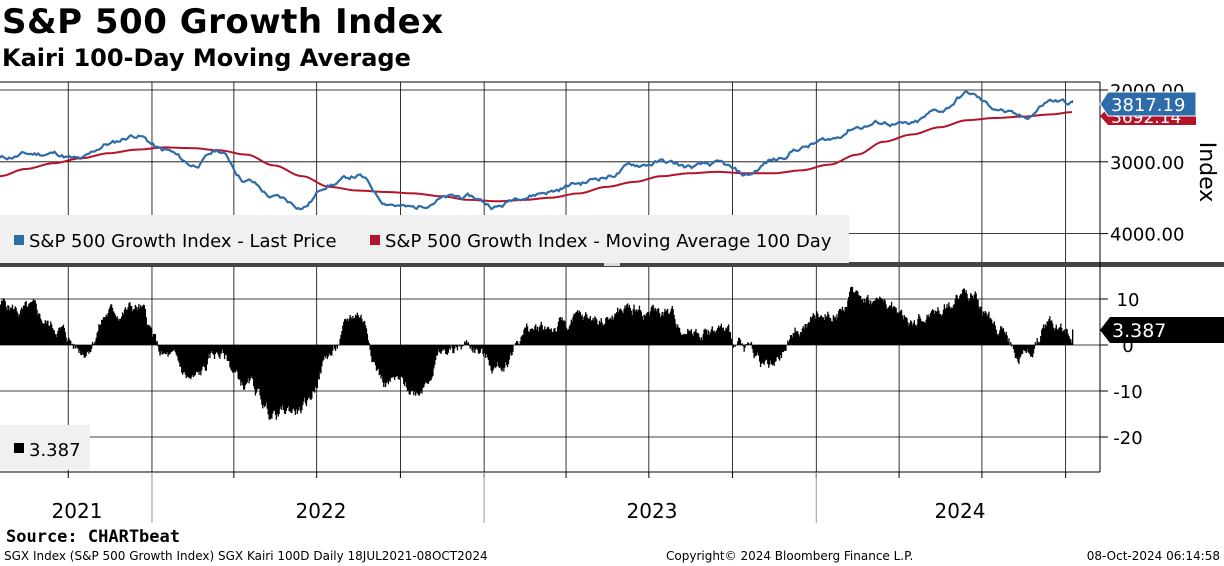 This screenshot has width=1224, height=566. Describe the element at coordinates (183, 241) in the screenshot. I see `price-legend-label: S&P 500 Growth Index - Last Price` at that location.